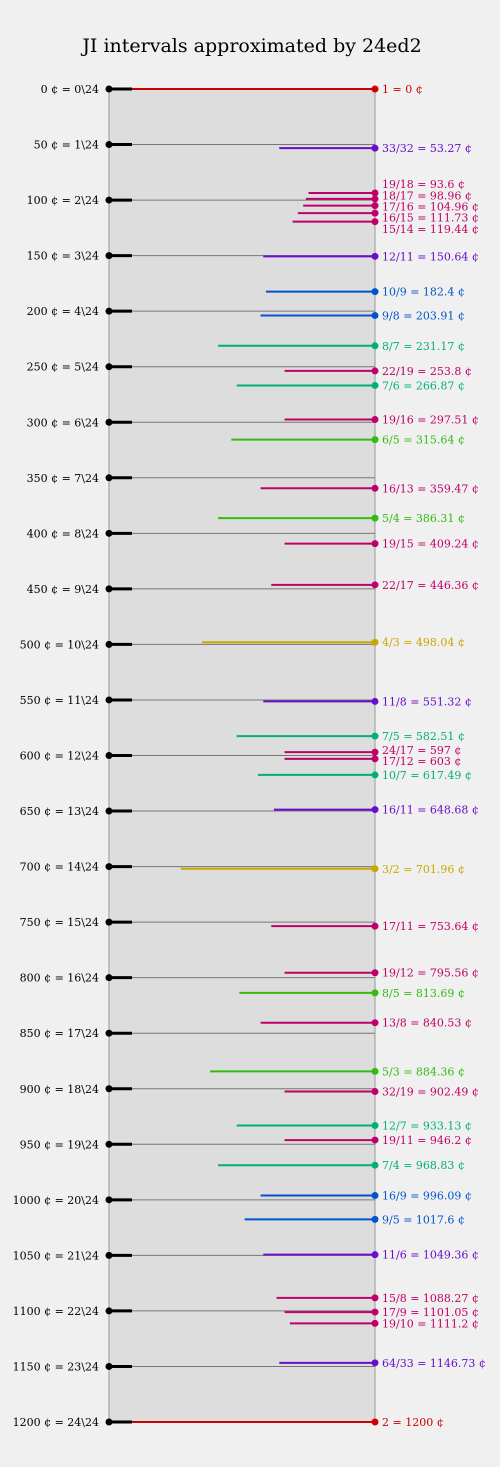 This screenshot has width=500, height=1467. Describe the element at coordinates (413, 1422) in the screenshot. I see `ji-interval-label: 2 = 1200 ¢` at that location.